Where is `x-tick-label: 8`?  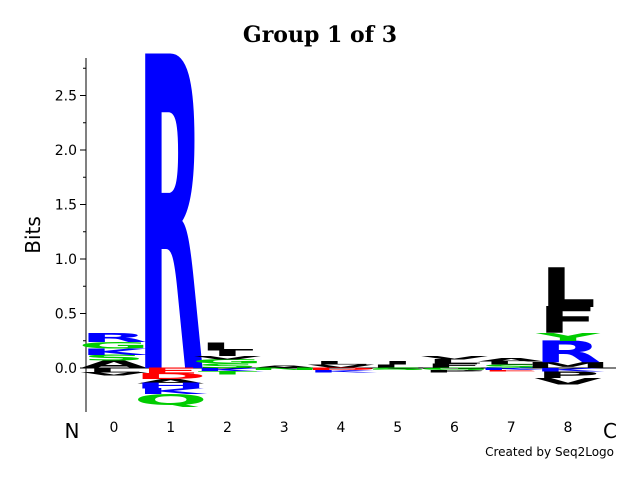
x-tick-label: 8 is located at coordinates (568, 428).